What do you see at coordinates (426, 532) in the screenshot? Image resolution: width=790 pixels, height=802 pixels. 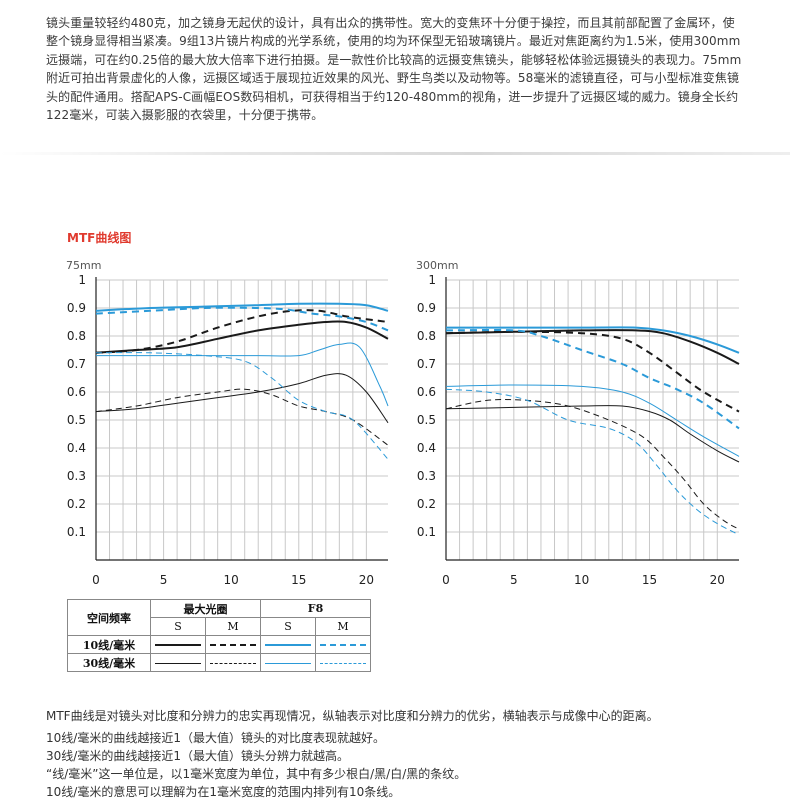 I see `chart-1-ytick-label-0: 0.1` at bounding box center [426, 532].